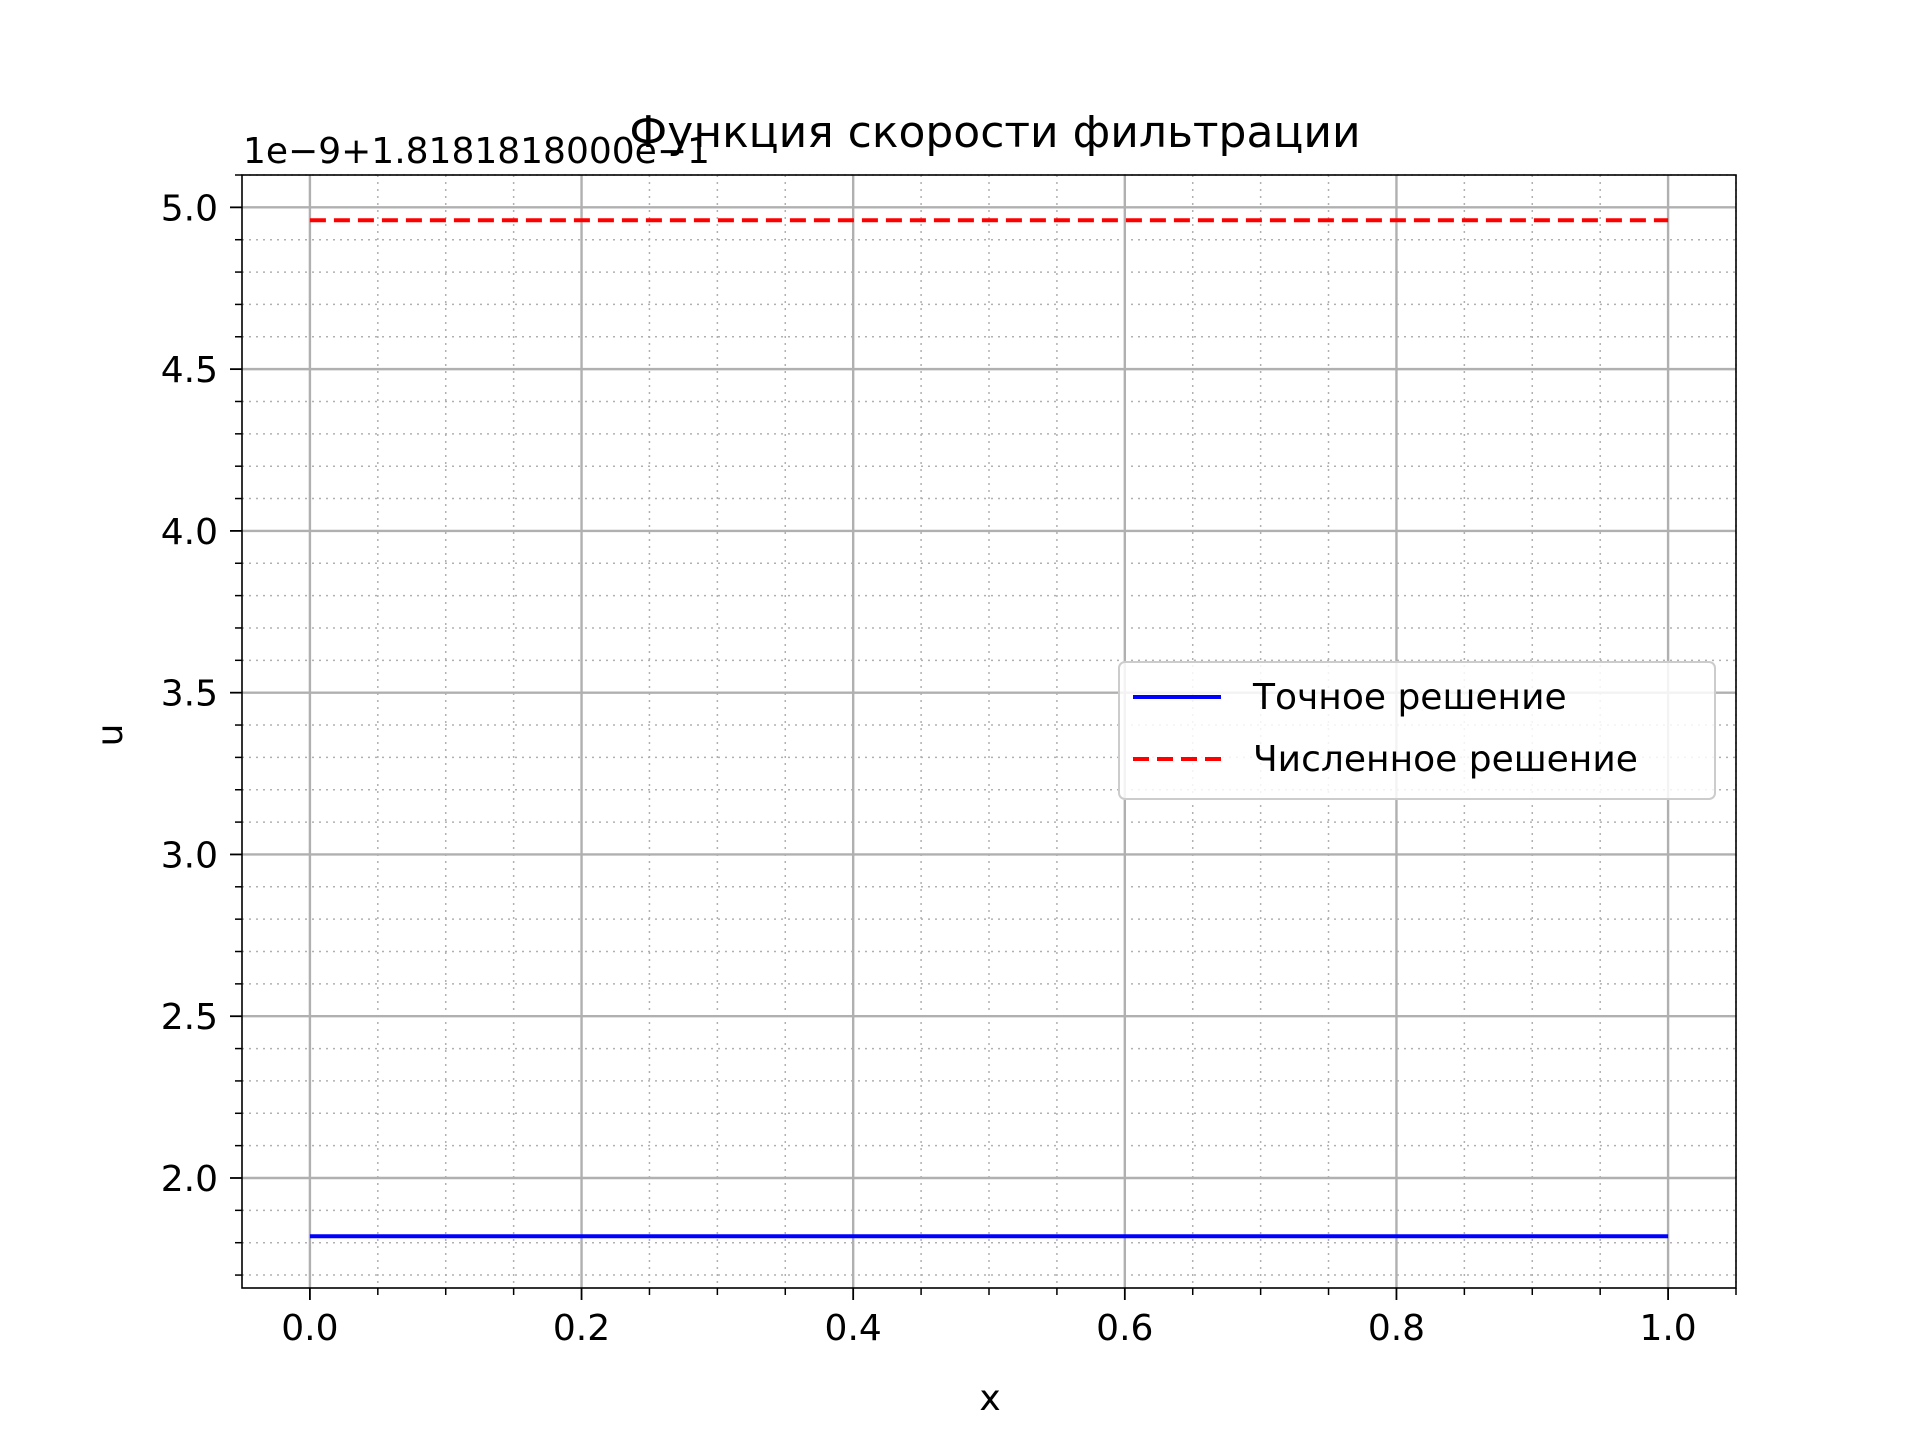  What do you see at coordinates (1409, 697) in the screenshot?
I see `legend-label-exact: Точное решение` at bounding box center [1409, 697].